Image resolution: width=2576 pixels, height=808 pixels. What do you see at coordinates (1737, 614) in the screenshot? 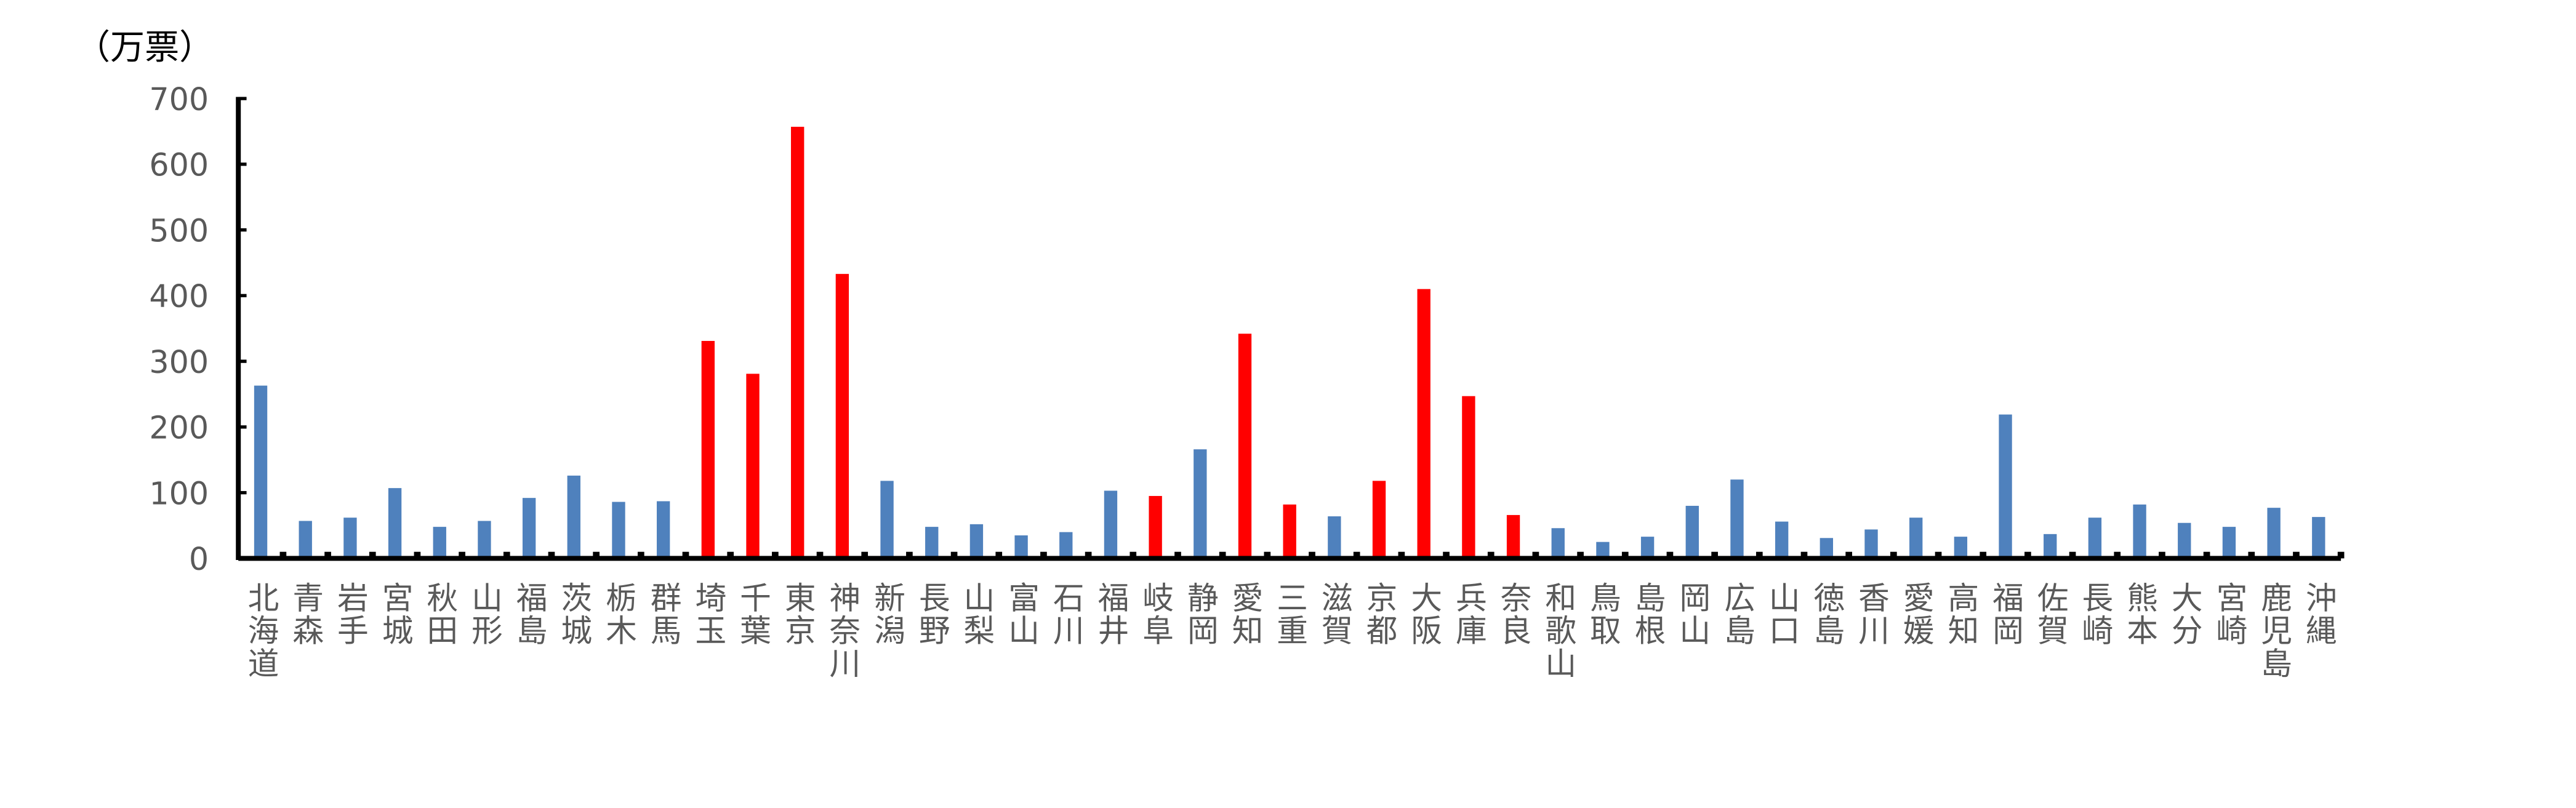
I see `x-tick-label: 広島` at bounding box center [1737, 614].